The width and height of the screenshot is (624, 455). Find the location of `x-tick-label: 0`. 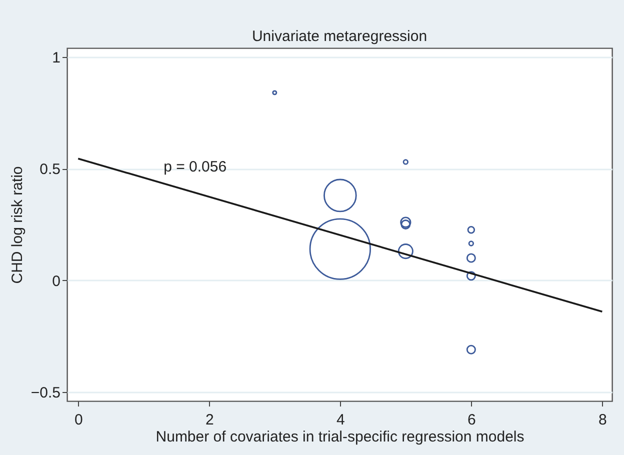

x-tick-label: 0 is located at coordinates (78, 420).